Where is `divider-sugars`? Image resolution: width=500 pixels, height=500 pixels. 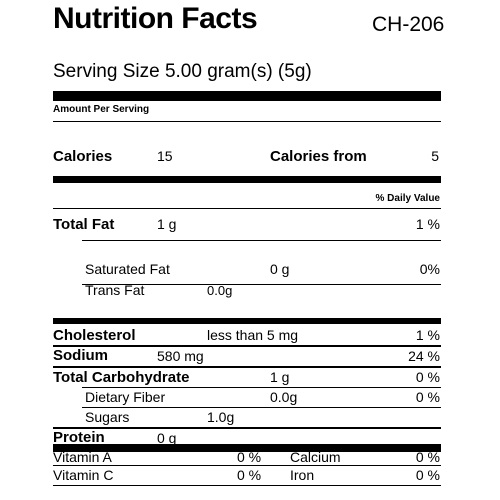 divider-sugars is located at coordinates (247, 428).